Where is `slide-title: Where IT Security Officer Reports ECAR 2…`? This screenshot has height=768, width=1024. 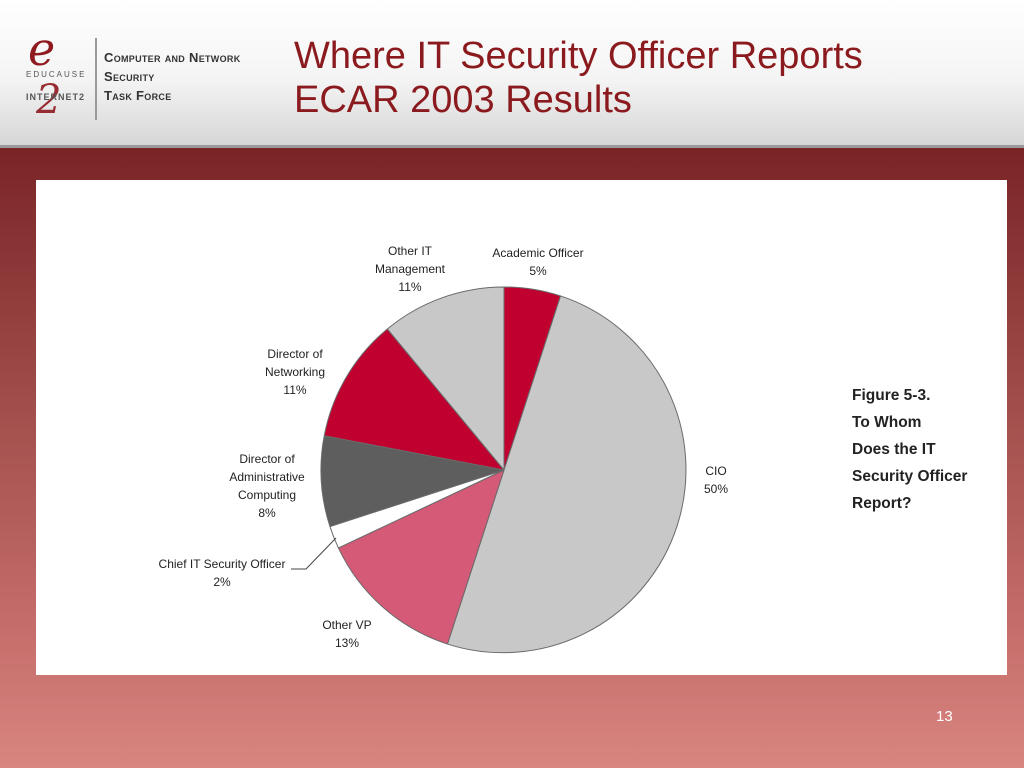 slide-title: Where IT Security Officer Reports ECAR 2… is located at coordinates (578, 78).